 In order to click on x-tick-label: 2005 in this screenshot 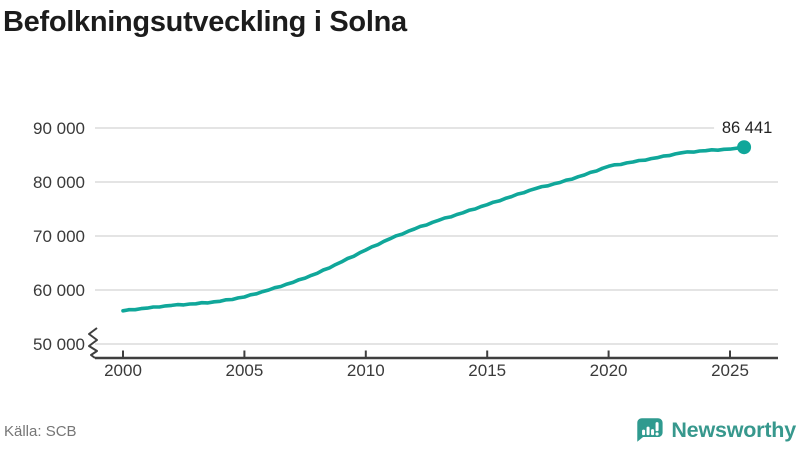, I will do `click(244, 370)`.